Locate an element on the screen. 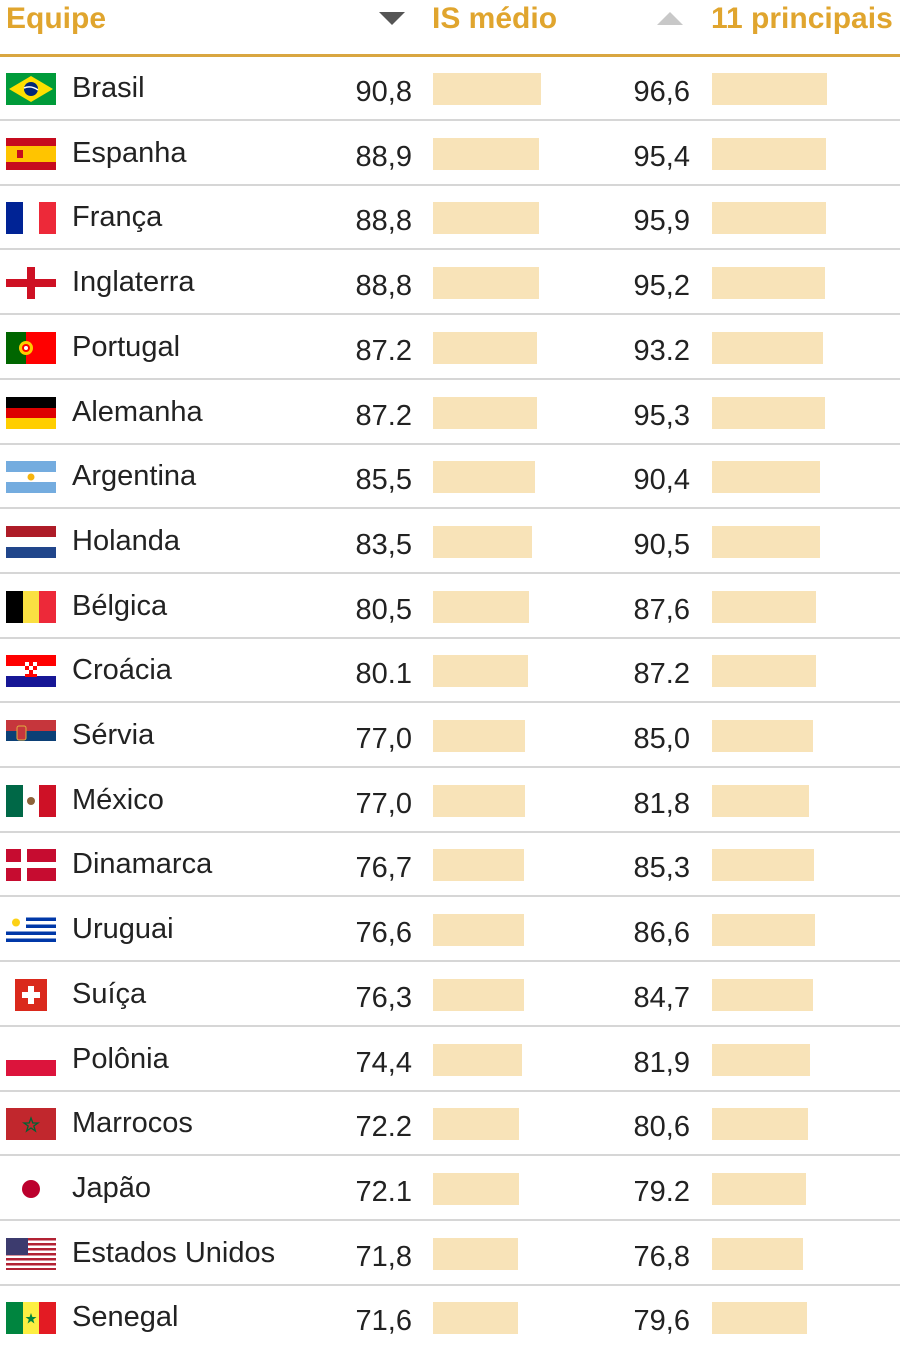 Image resolution: width=900 pixels, height=1352 pixels. top11-value: 81,9 is located at coordinates (661, 1062).